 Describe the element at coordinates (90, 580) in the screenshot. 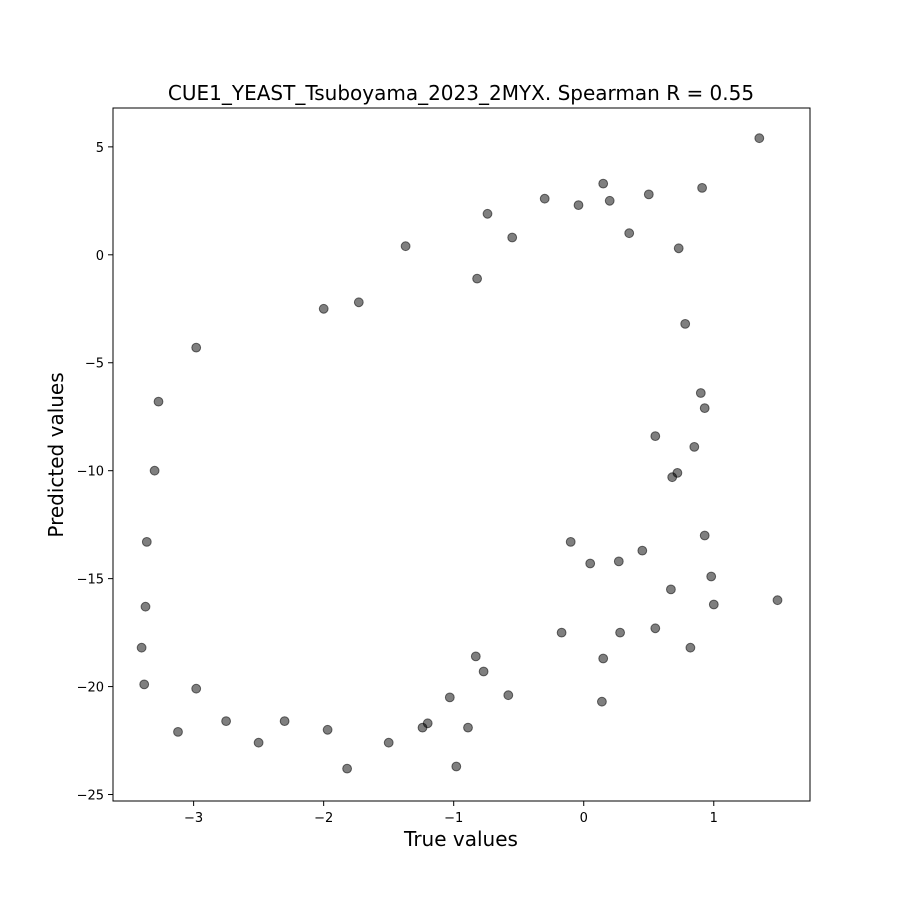

I see `y-tick-label: −15` at that location.